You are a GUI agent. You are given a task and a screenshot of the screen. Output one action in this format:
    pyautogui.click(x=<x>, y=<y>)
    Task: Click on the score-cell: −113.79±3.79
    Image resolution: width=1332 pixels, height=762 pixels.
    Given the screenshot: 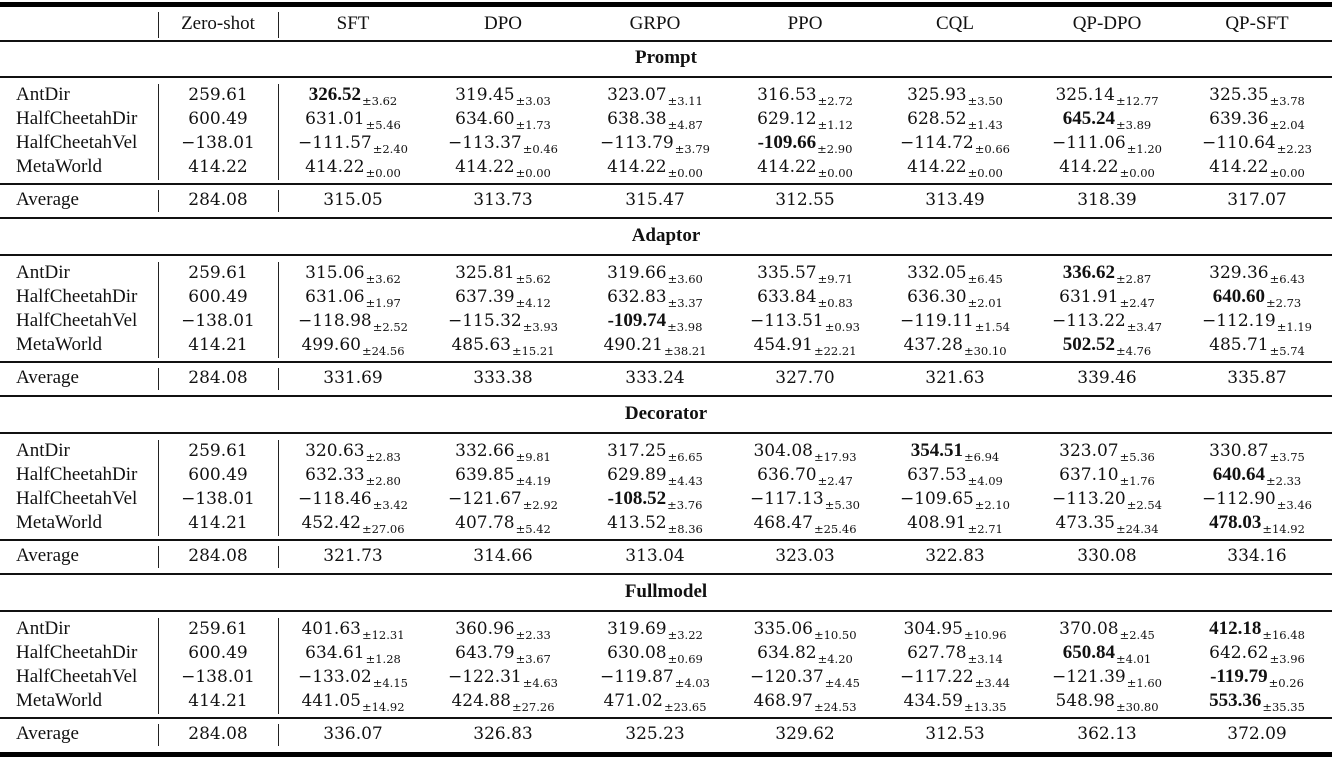 What is the action you would take?
    pyautogui.click(x=655, y=143)
    